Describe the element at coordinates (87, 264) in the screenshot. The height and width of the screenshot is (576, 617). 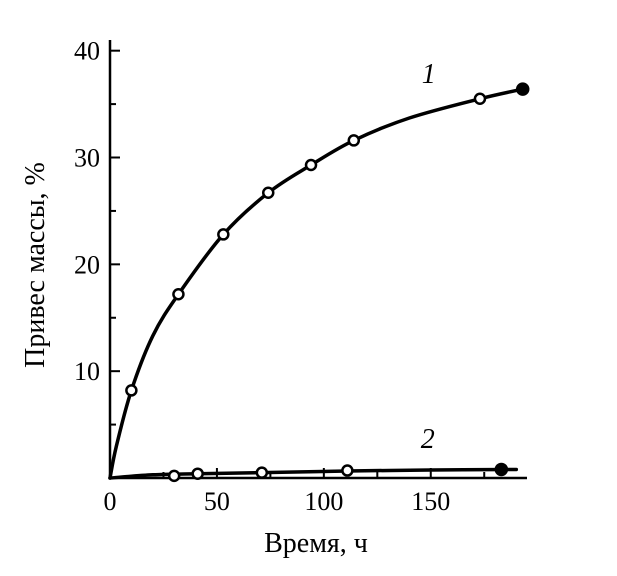
I see `y-tick-label: 20` at that location.